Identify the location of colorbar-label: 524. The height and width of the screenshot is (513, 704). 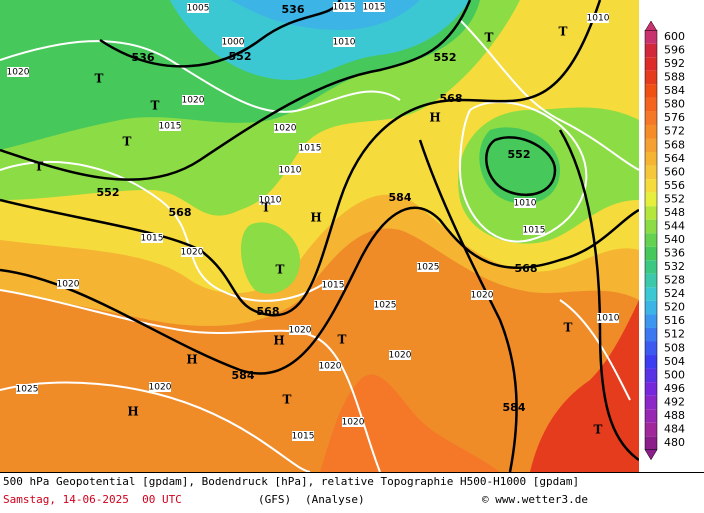
(674, 293).